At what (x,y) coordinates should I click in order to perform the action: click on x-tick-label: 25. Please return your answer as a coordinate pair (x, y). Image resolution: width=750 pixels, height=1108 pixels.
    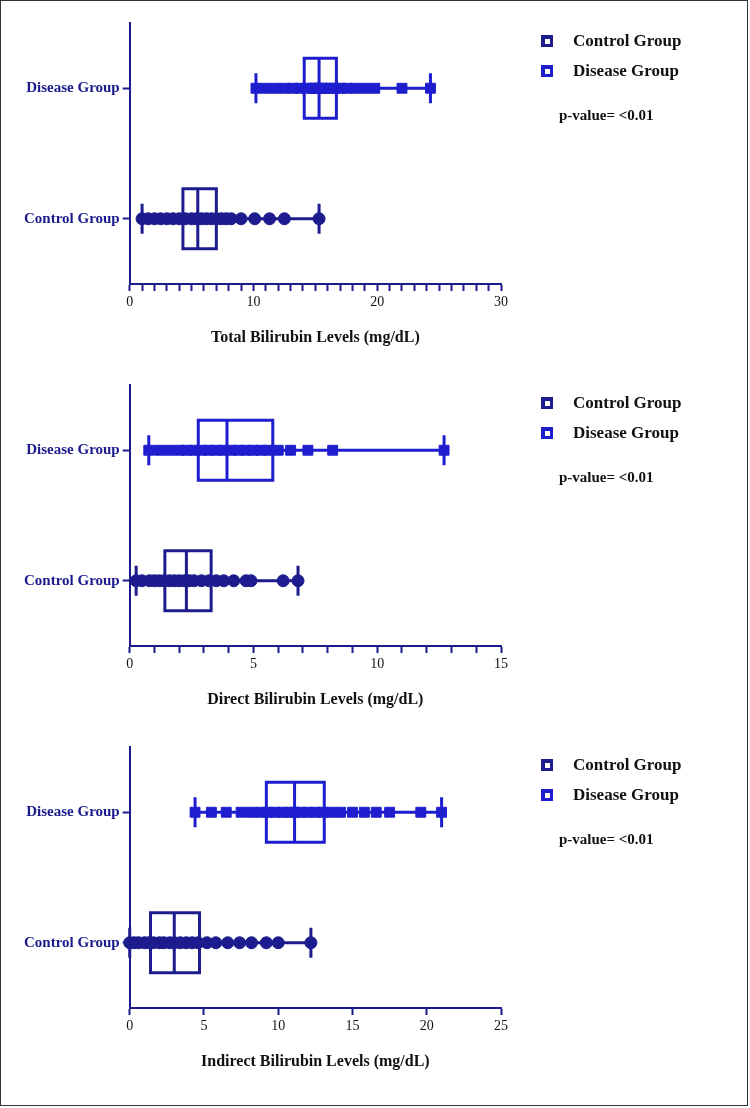
    Looking at the image, I should click on (501, 1026).